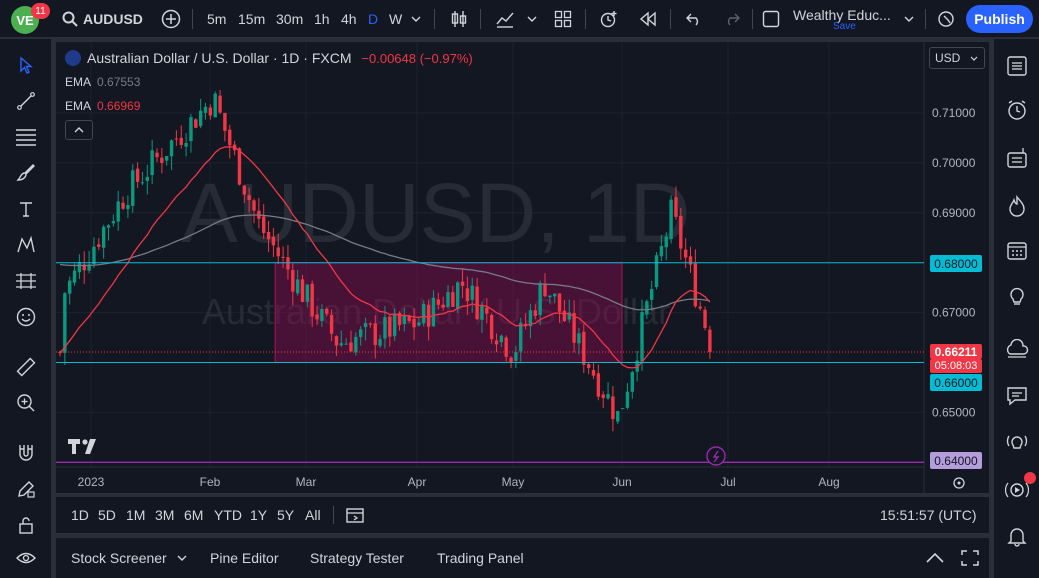 The height and width of the screenshot is (578, 1039). What do you see at coordinates (26, 173) in the screenshot?
I see `brush-icon` at bounding box center [26, 173].